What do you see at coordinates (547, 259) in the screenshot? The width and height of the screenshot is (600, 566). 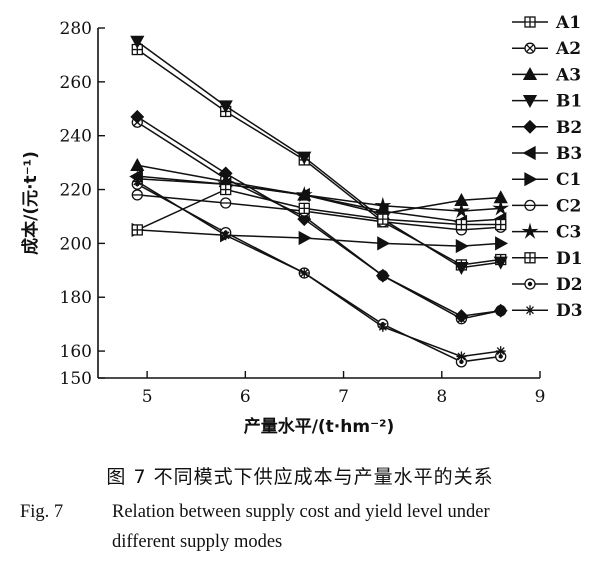 I see `legend-item-d1: D1` at bounding box center [547, 259].